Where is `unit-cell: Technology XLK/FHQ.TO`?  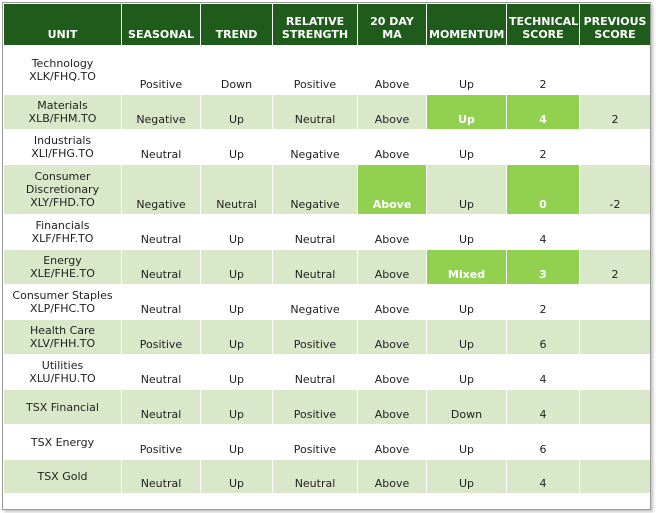 unit-cell: Technology XLK/FHQ.TO is located at coordinates (62, 70).